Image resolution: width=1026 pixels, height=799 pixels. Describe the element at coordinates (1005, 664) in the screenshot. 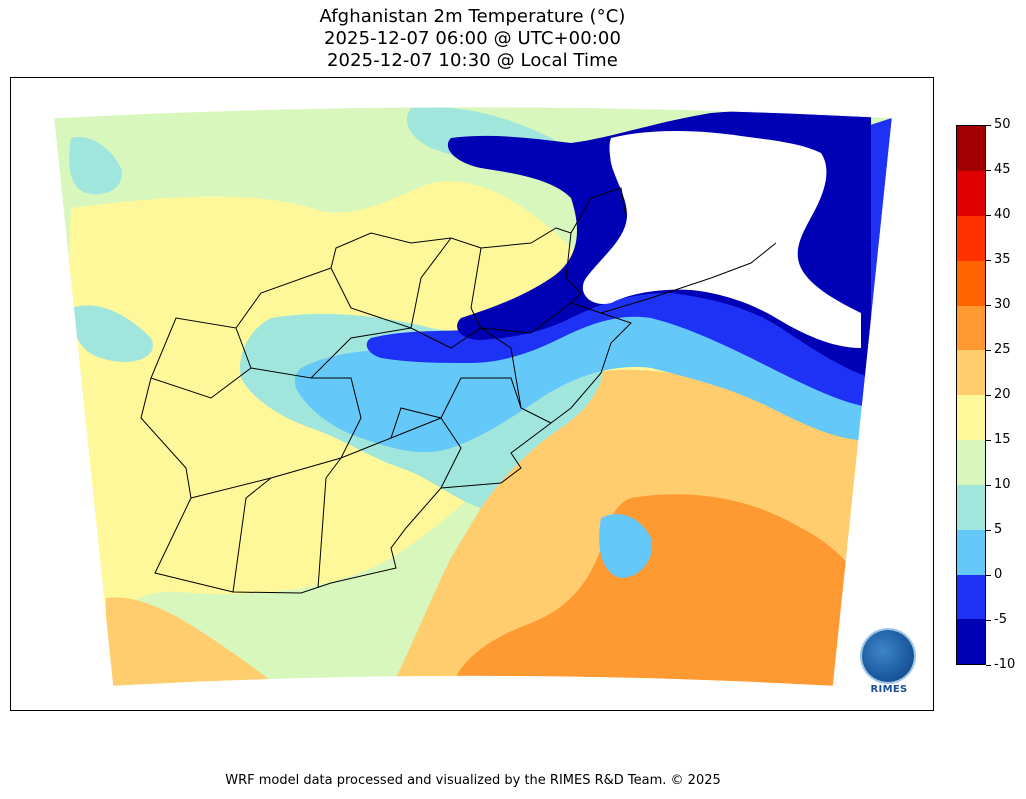

I see `colorbar-tick-label: -10` at that location.